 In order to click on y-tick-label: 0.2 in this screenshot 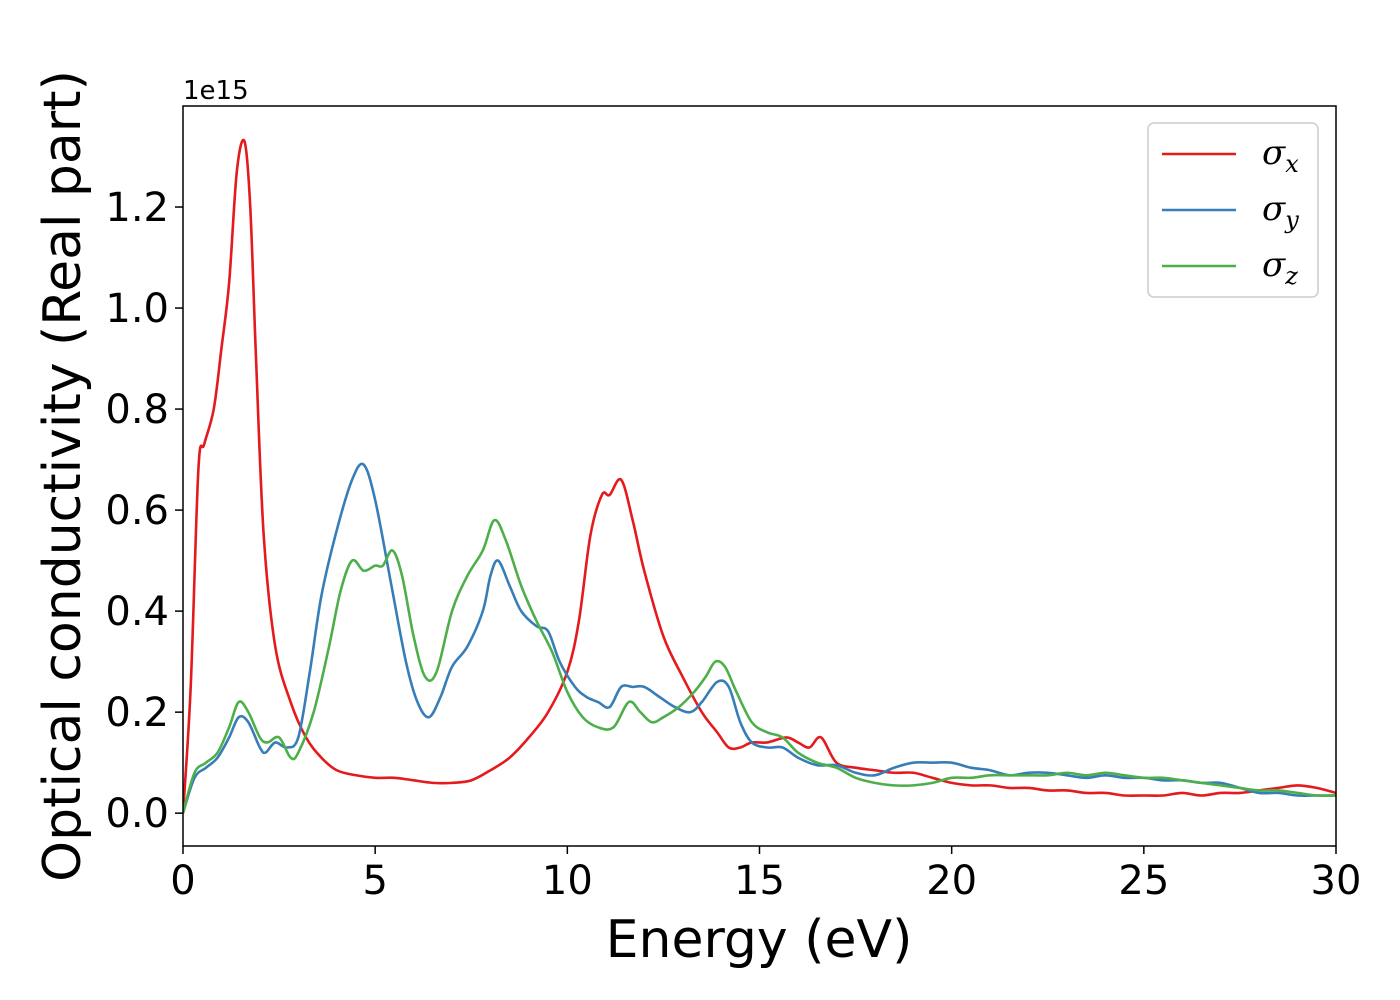, I will do `click(137, 713)`.